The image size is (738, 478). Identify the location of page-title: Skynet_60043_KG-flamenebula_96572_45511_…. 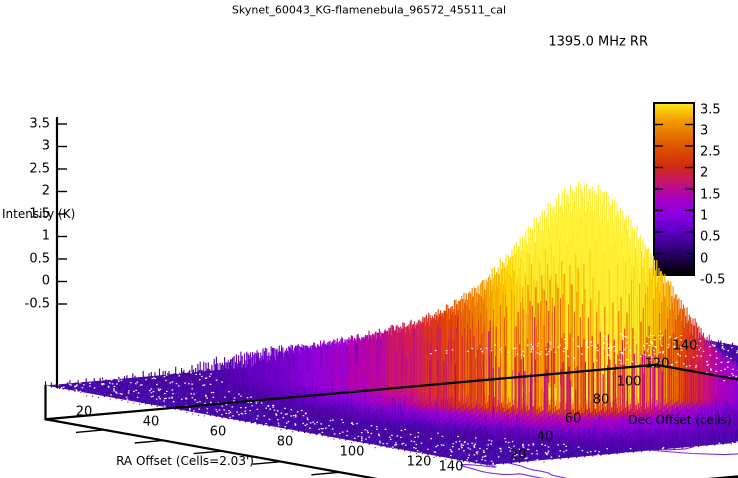
(369, 10).